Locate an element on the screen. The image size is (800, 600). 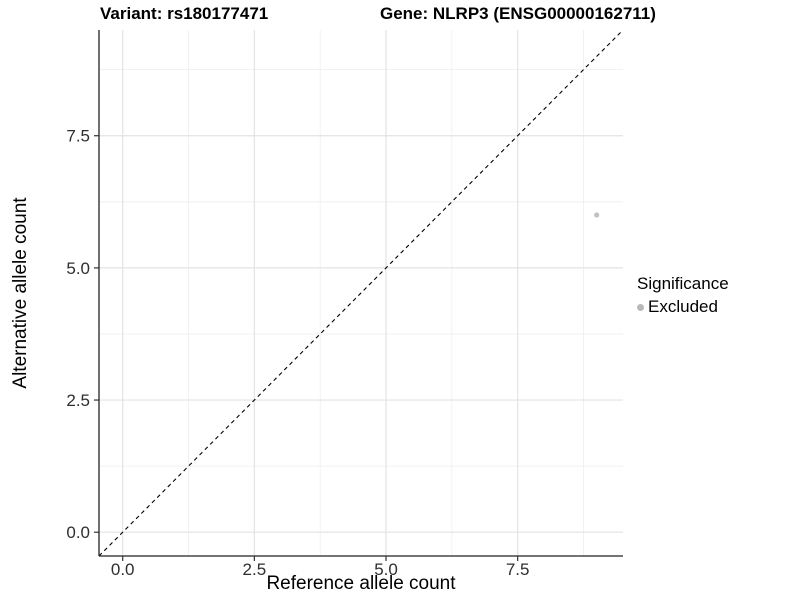
x-tick-label: 2.5 is located at coordinates (255, 569).